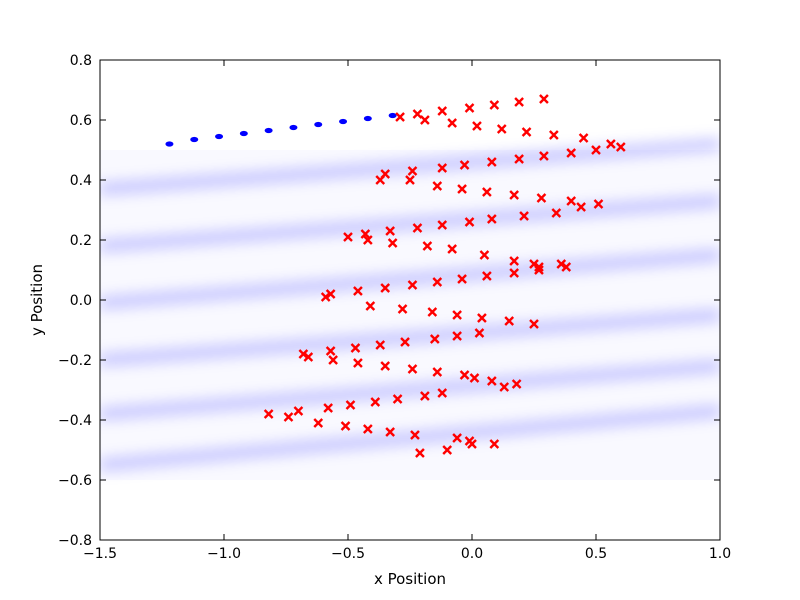 This screenshot has height=600, width=800. What do you see at coordinates (100, 554) in the screenshot?
I see `x-tick-label: −1.5` at bounding box center [100, 554].